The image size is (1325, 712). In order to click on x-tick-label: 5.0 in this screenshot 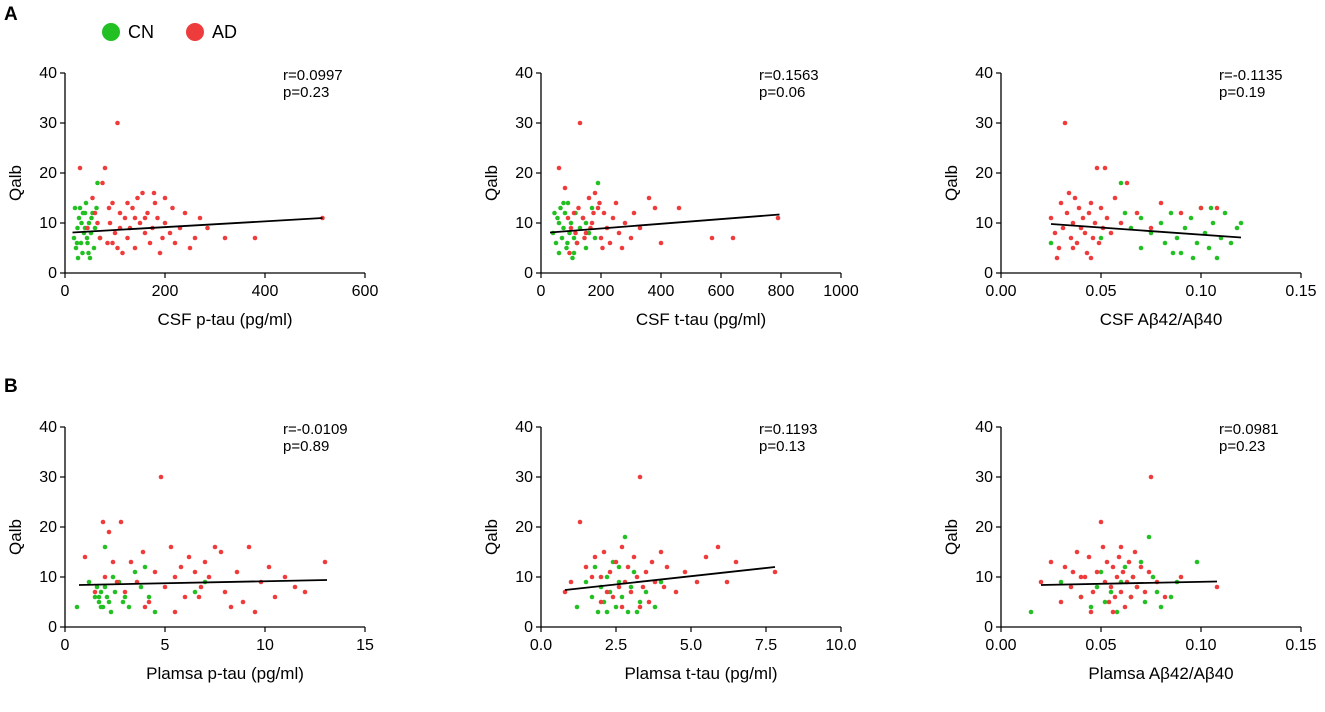, I will do `click(691, 645)`.